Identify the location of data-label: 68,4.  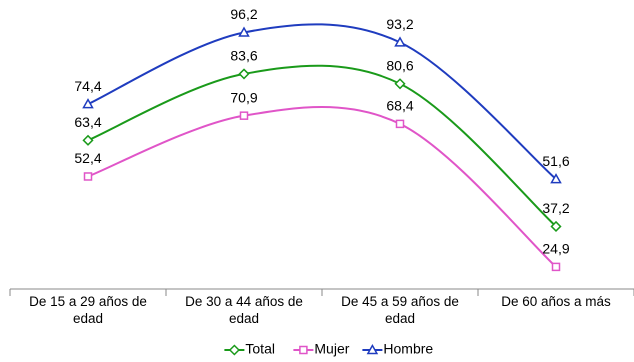
(399, 106).